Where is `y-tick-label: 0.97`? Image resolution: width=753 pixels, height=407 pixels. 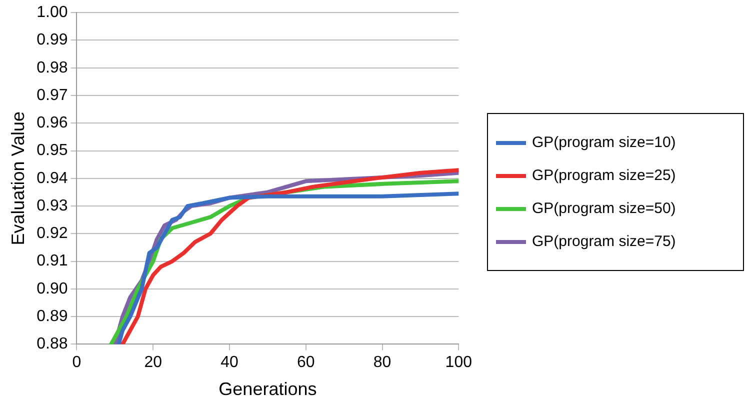
y-tick-label: 0.97 is located at coordinates (52, 95).